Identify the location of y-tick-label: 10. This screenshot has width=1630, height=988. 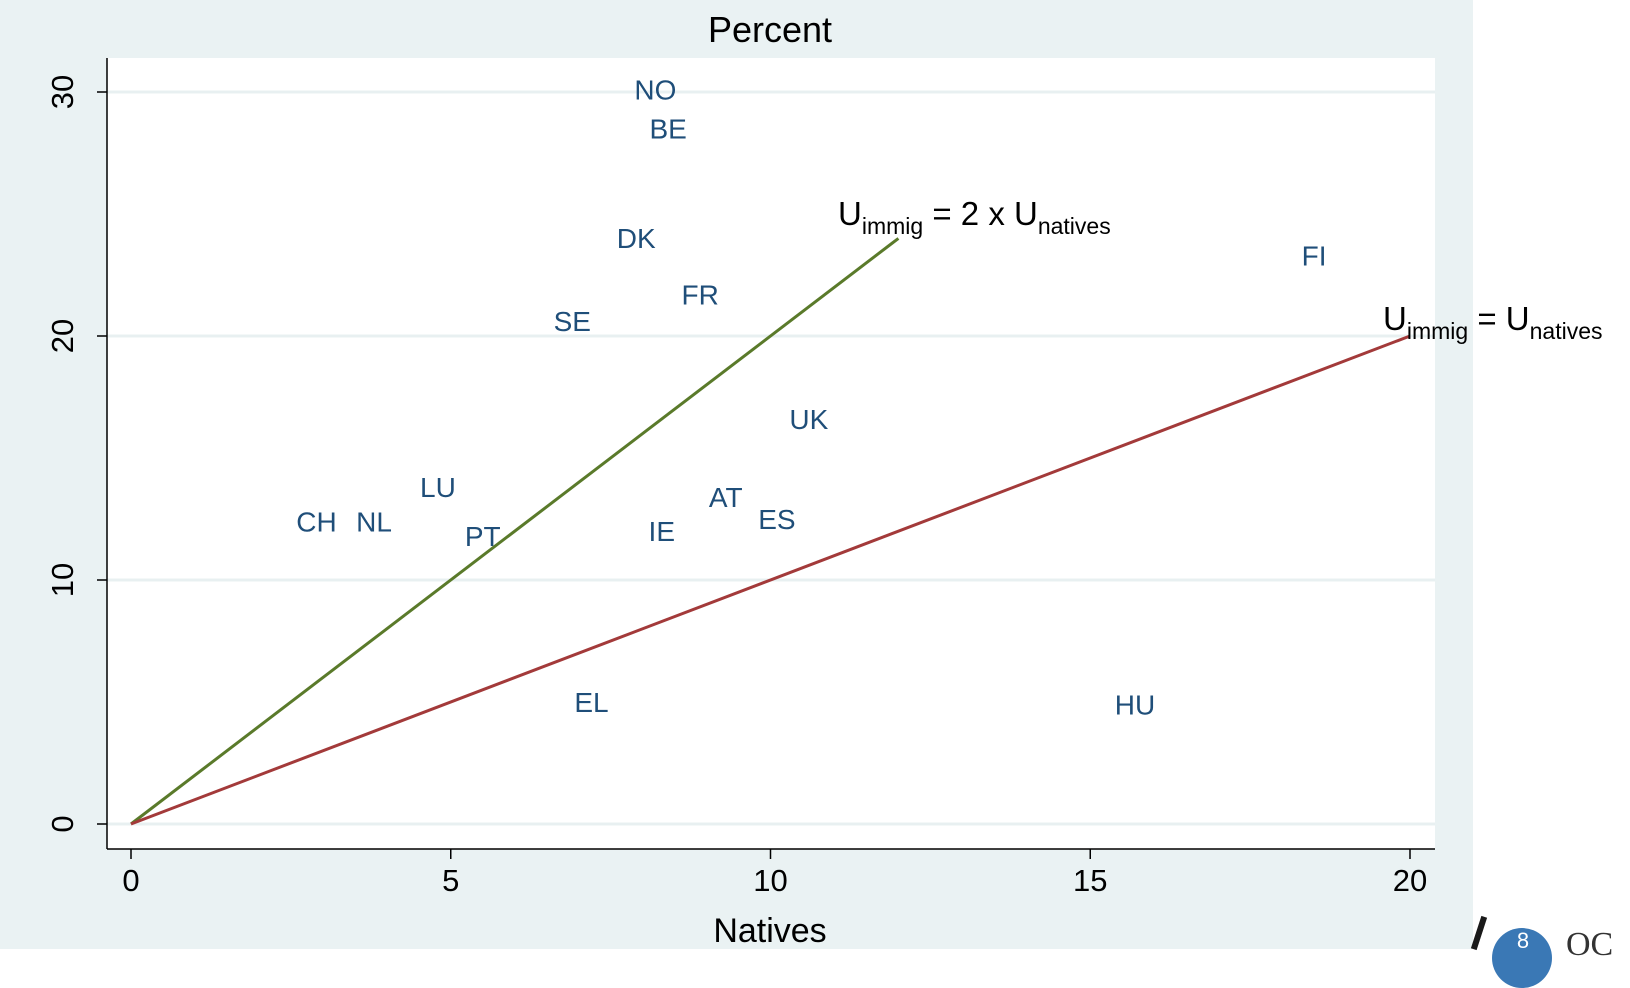
(62, 580).